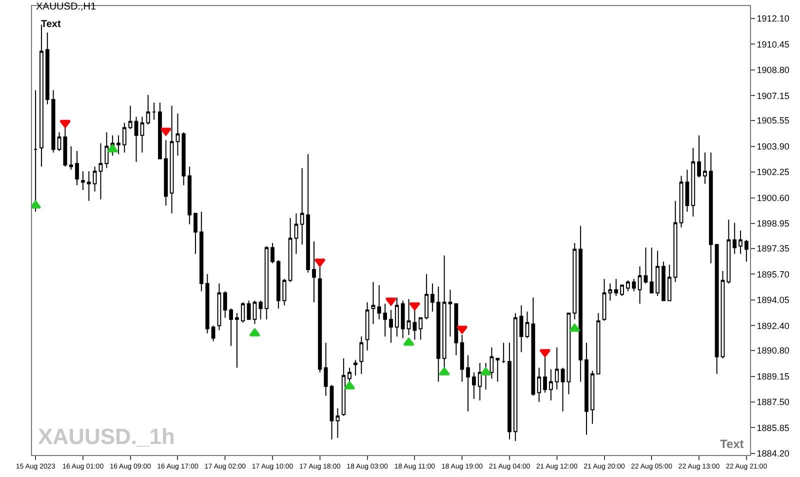  I want to click on annotation: Text, so click(51, 24).